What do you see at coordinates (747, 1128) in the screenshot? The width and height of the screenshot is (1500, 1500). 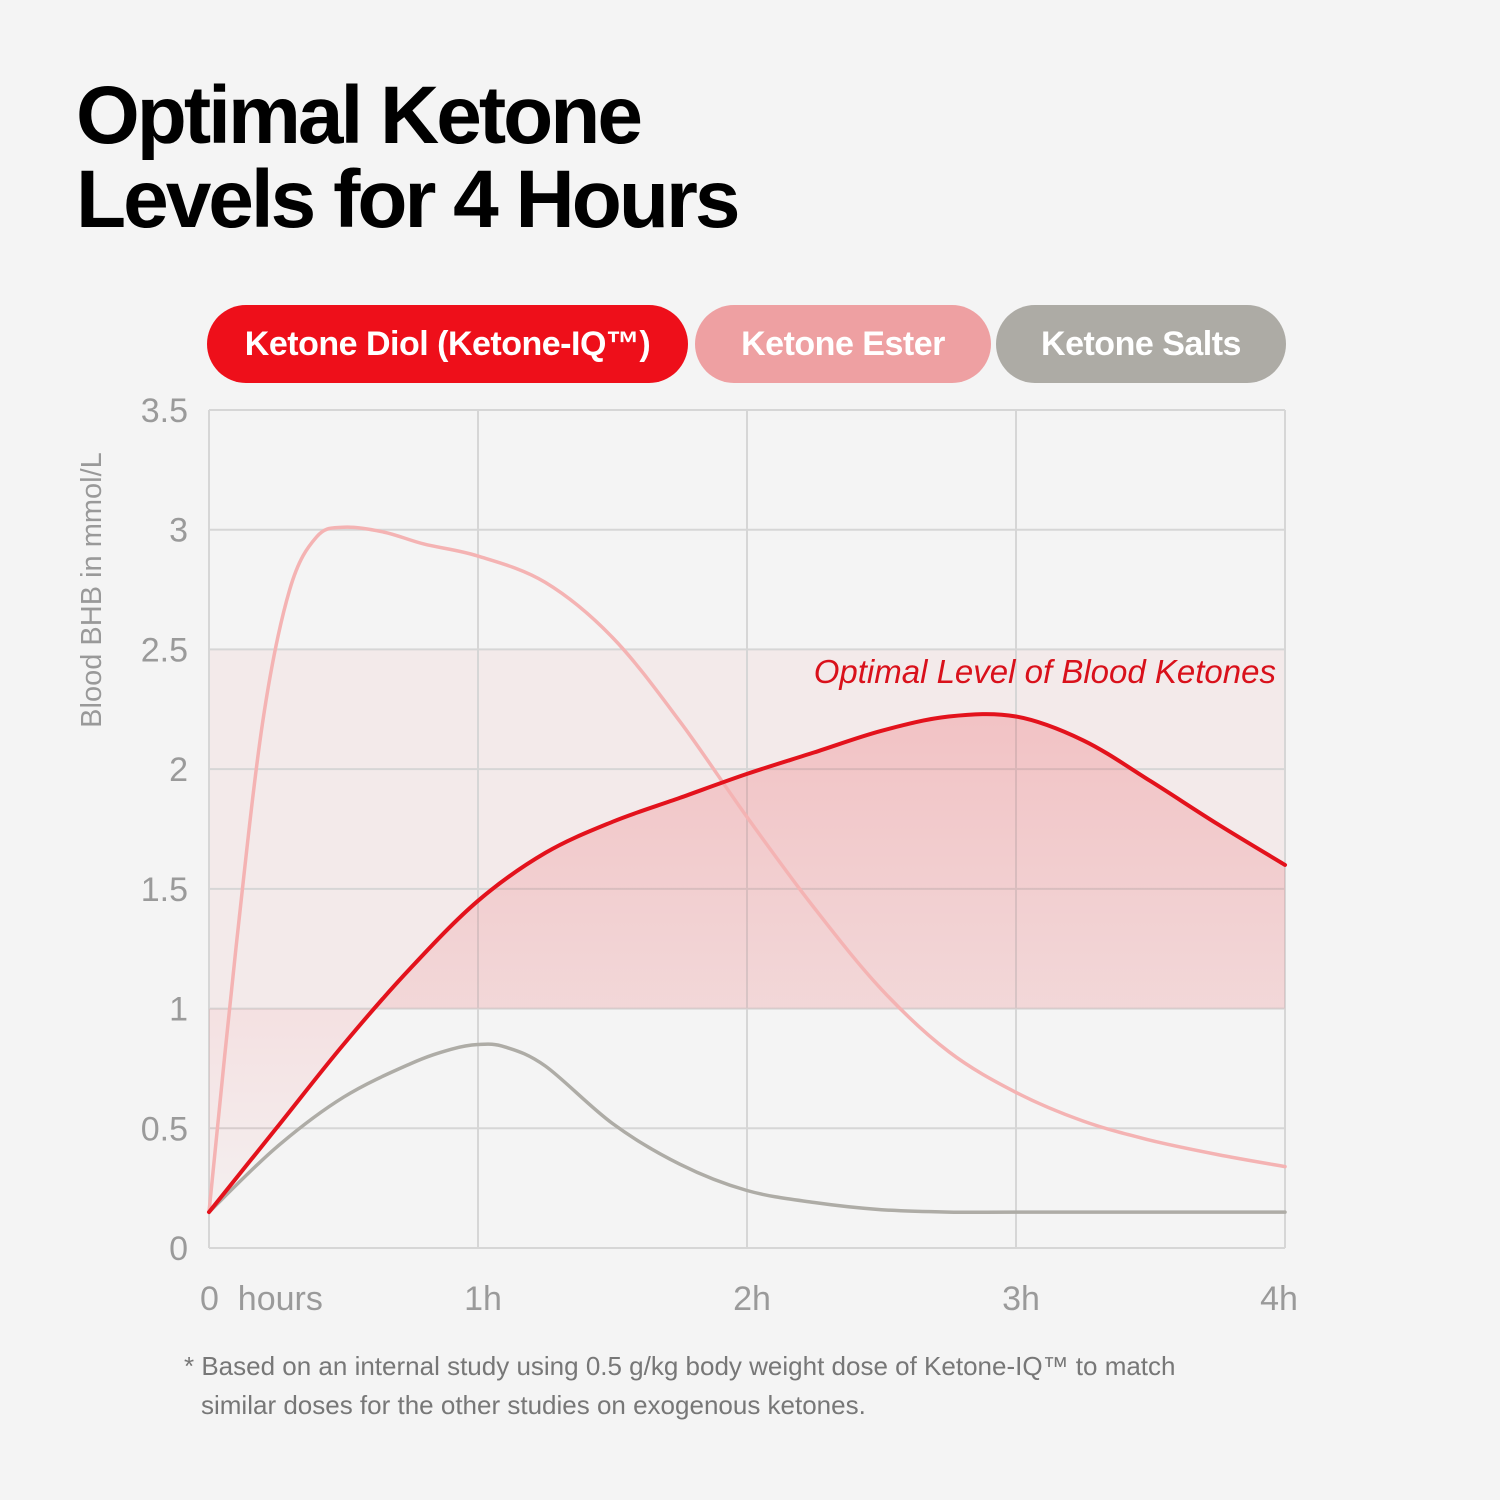 I see `series-line-ketone-salts` at bounding box center [747, 1128].